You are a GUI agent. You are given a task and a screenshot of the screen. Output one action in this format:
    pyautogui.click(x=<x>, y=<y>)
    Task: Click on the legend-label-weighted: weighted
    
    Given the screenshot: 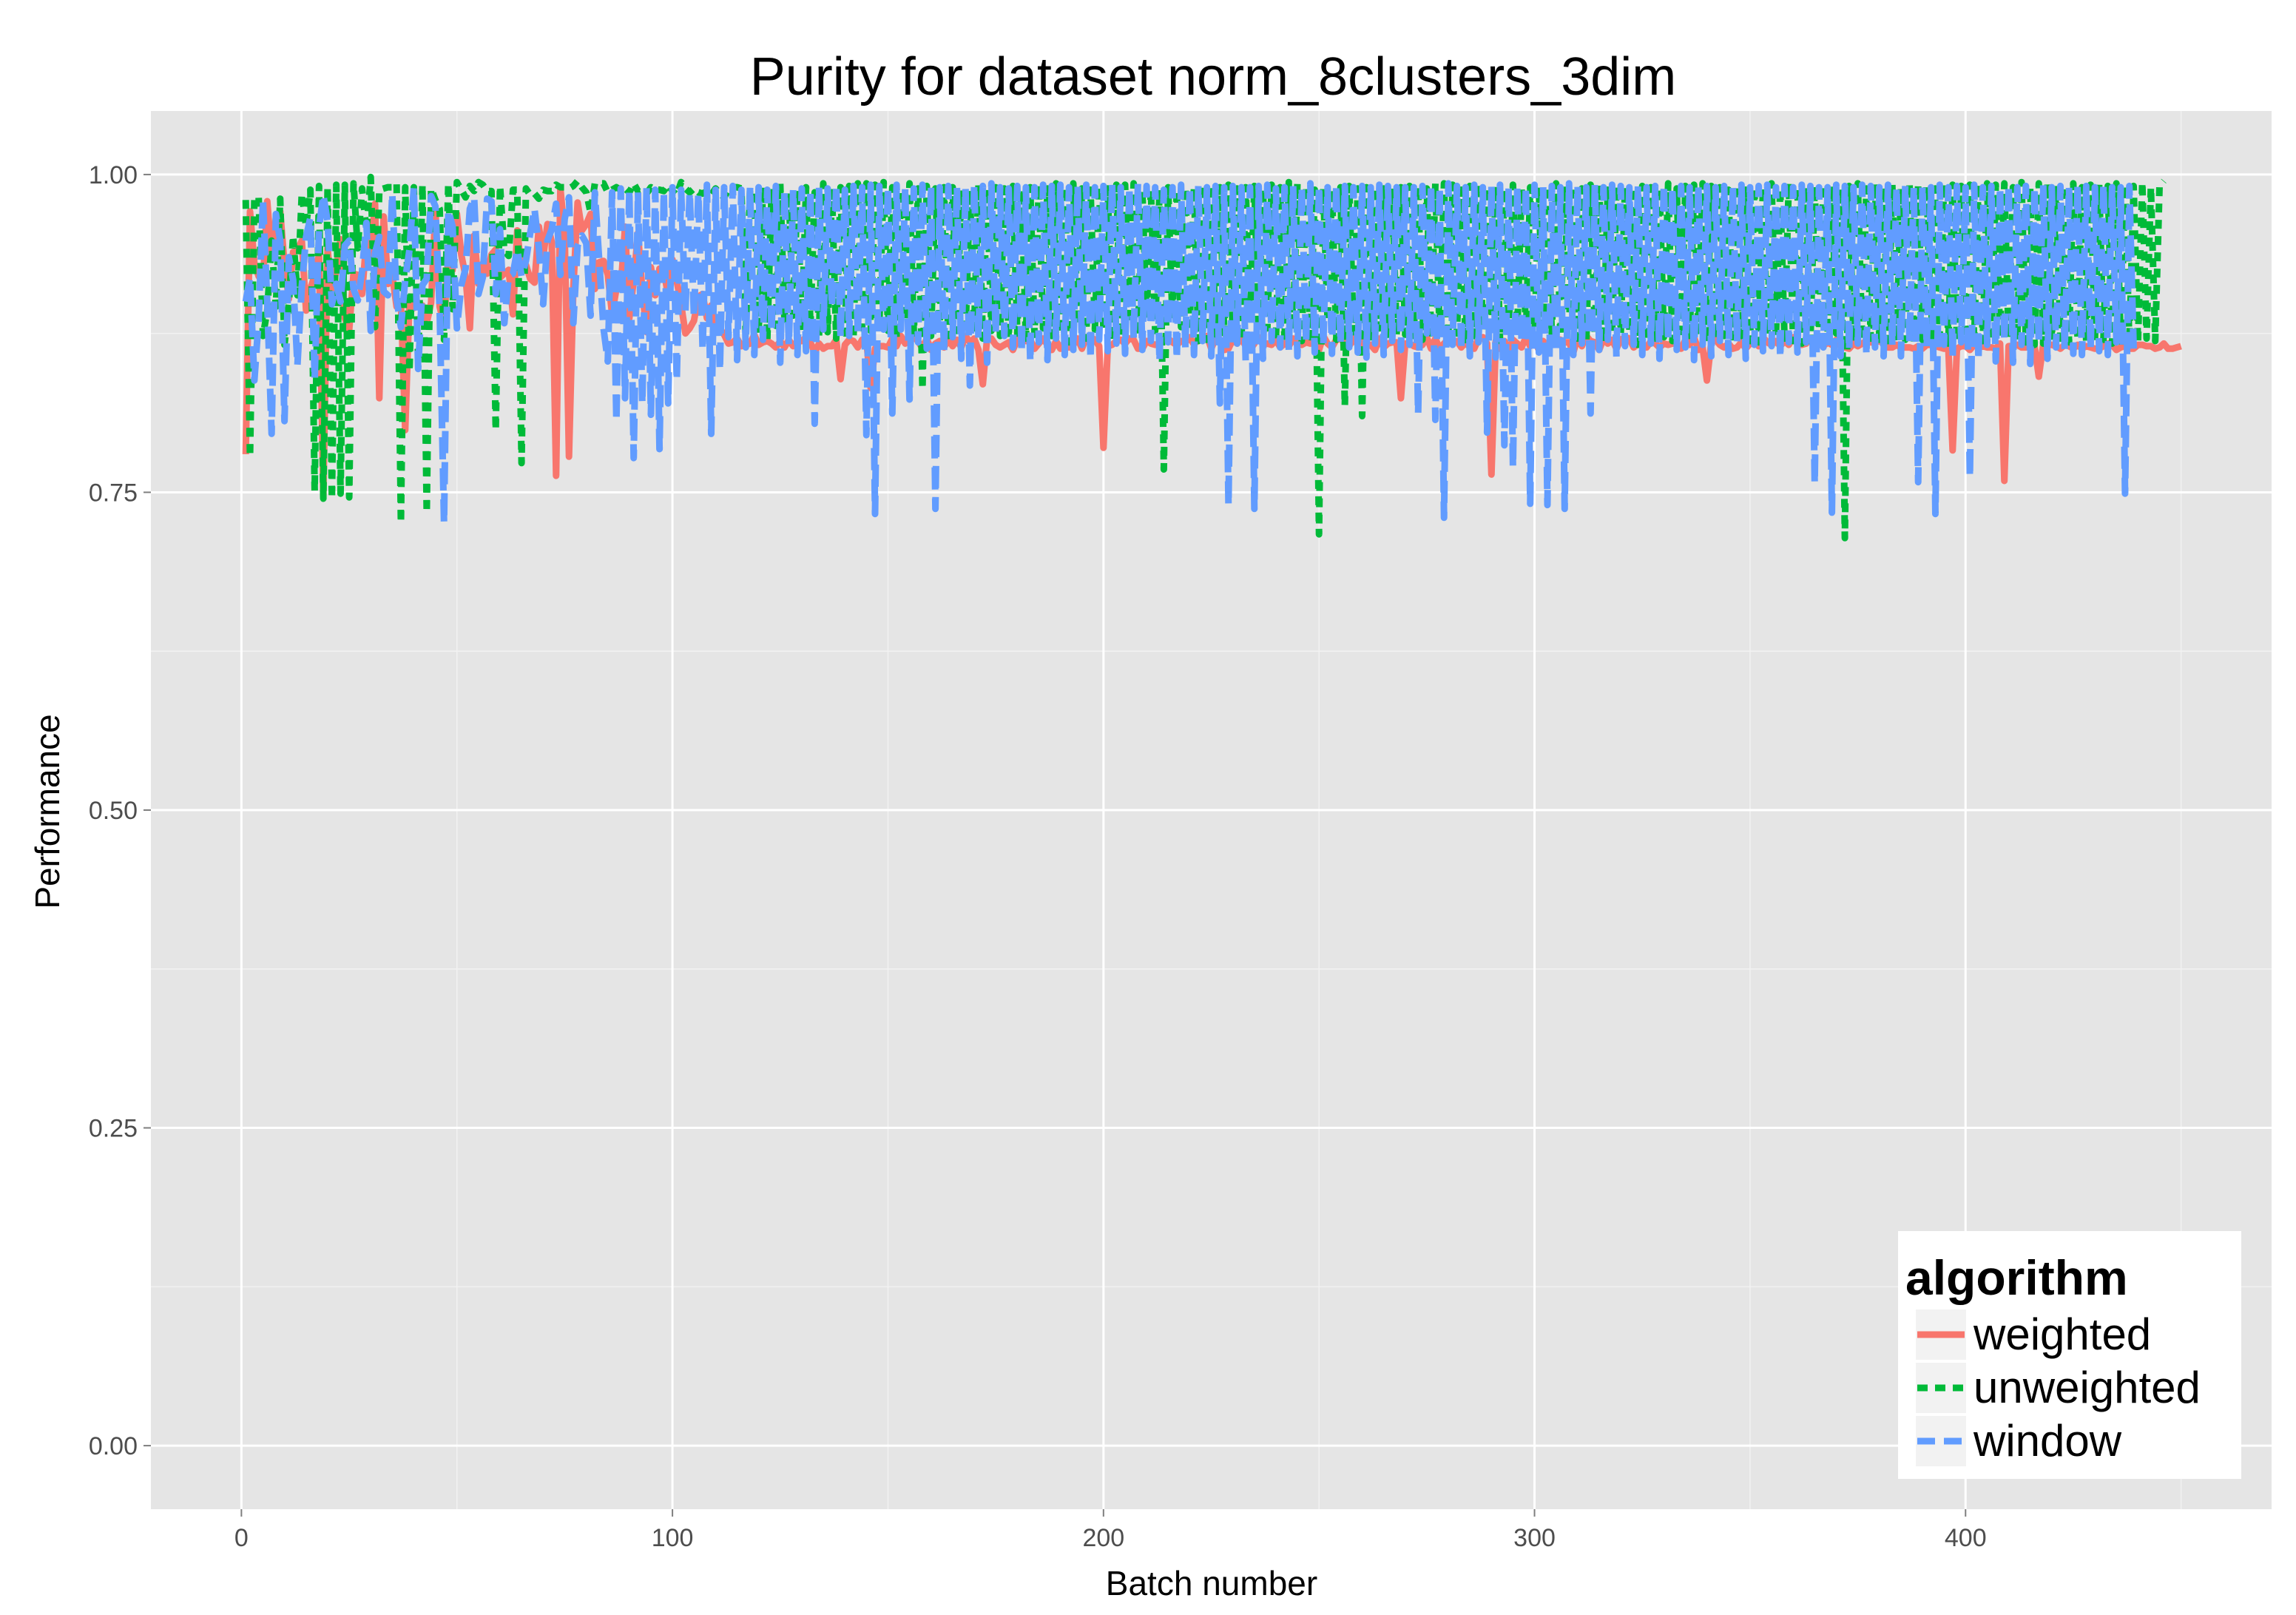 What is the action you would take?
    pyautogui.click(x=2062, y=1334)
    